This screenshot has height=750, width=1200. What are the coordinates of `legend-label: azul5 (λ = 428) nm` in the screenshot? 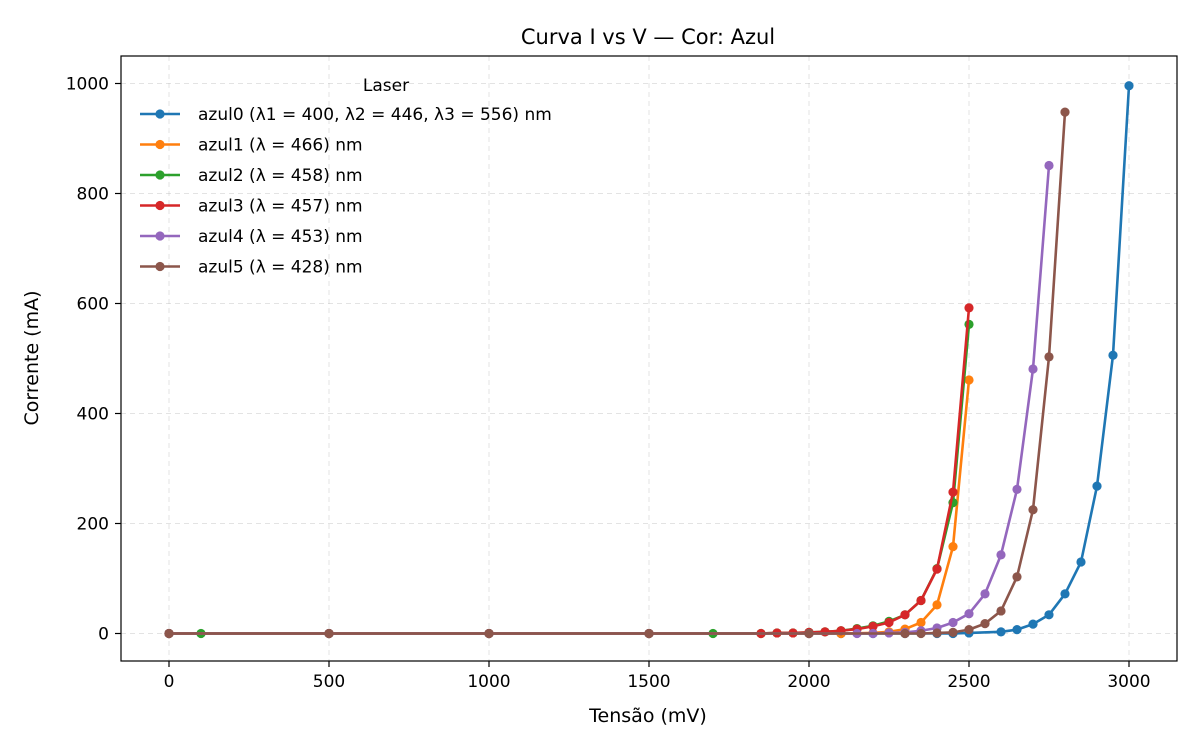 It's located at (280, 268).